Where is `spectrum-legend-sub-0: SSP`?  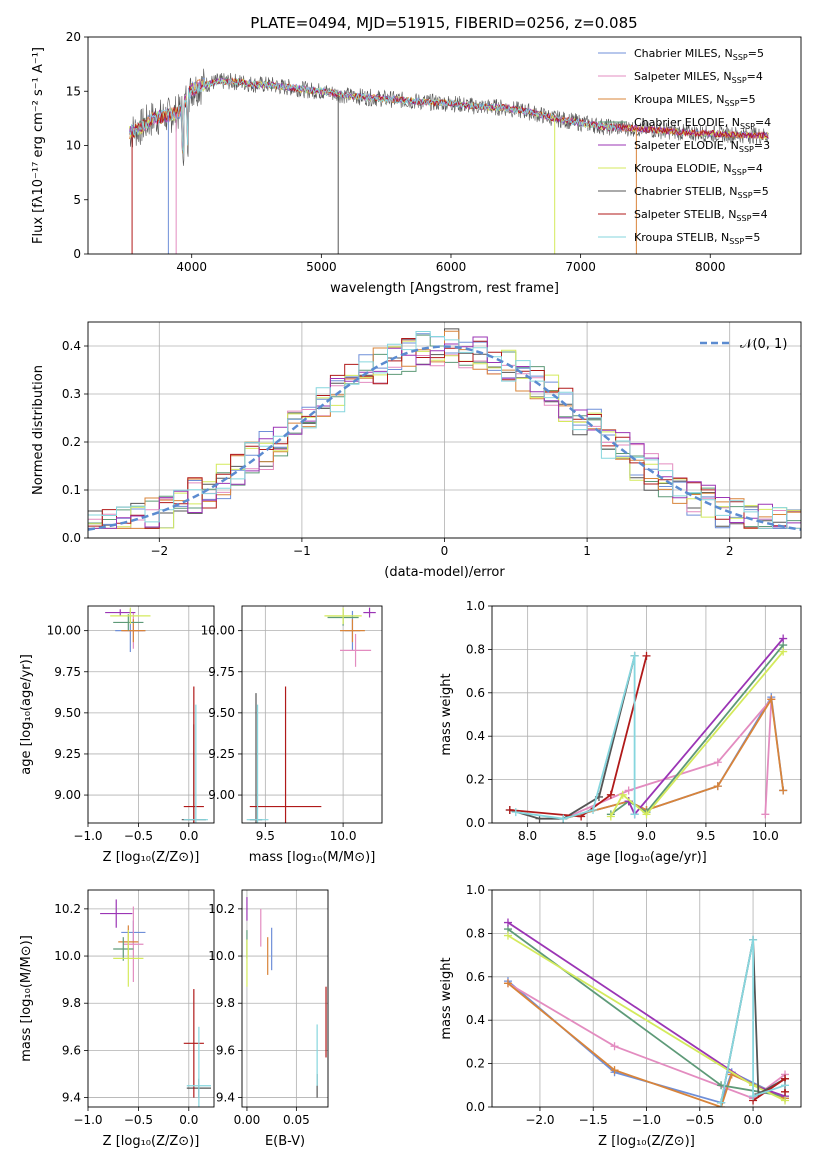
spectrum-legend-sub-0: SSP is located at coordinates (740, 57).